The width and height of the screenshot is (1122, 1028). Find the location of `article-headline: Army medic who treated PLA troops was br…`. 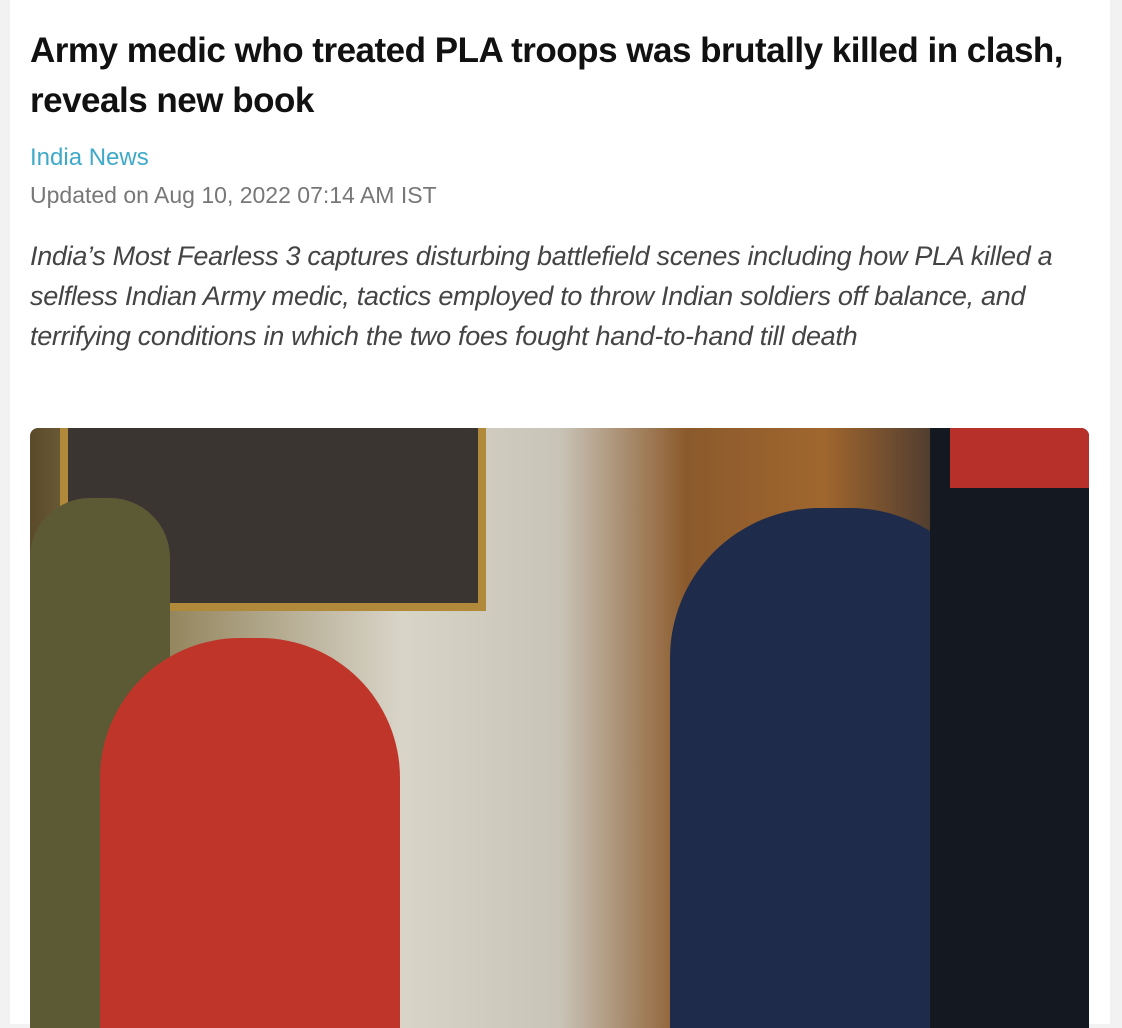

article-headline: Army medic who treated PLA troops was br… is located at coordinates (547, 75).